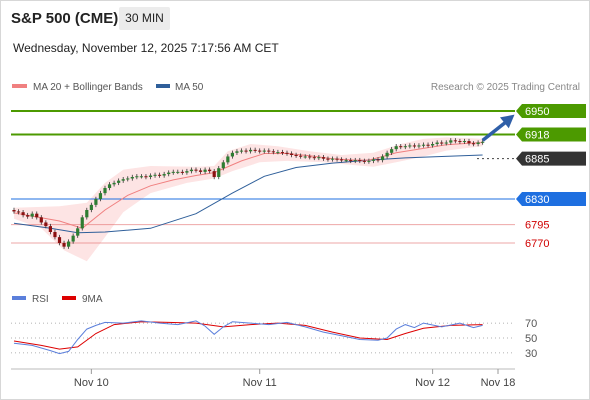 This screenshot has height=400, width=590. Describe the element at coordinates (144, 18) in the screenshot. I see `timeframe-button: 30 MIN` at that location.